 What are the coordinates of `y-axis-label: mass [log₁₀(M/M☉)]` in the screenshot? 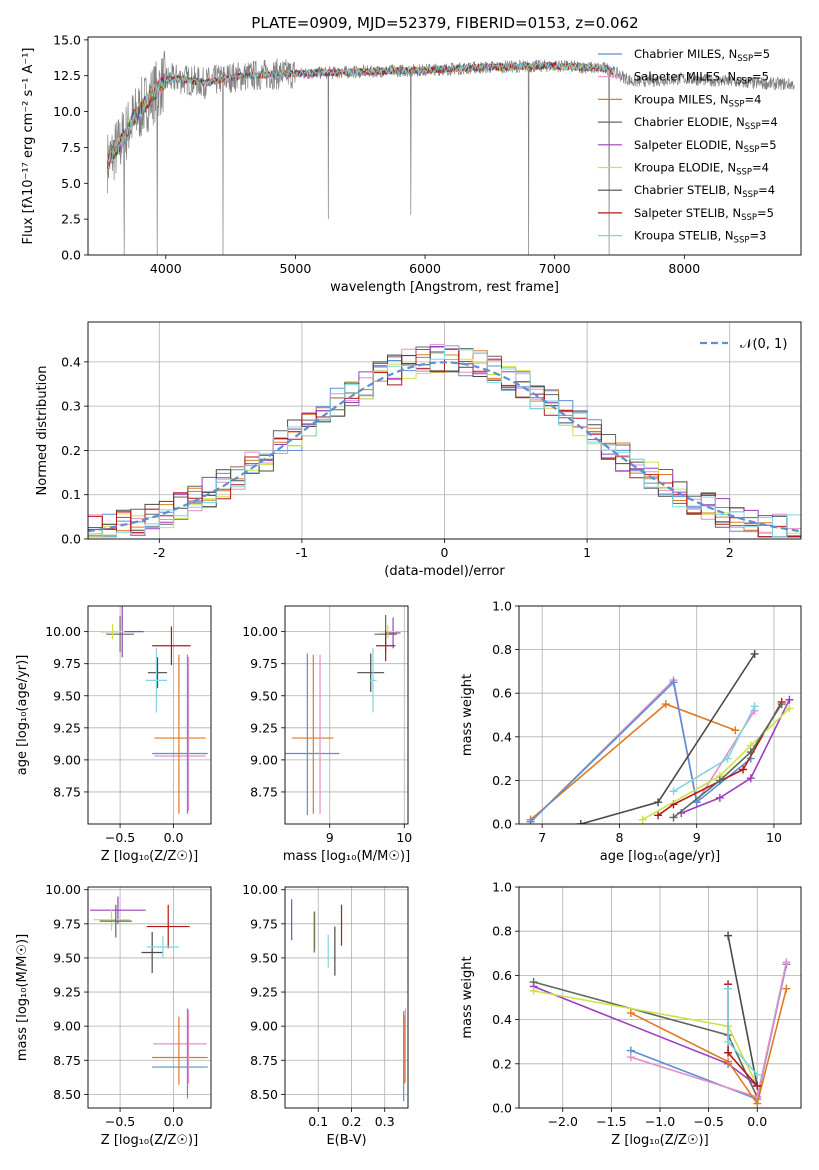 It's located at (22, 997).